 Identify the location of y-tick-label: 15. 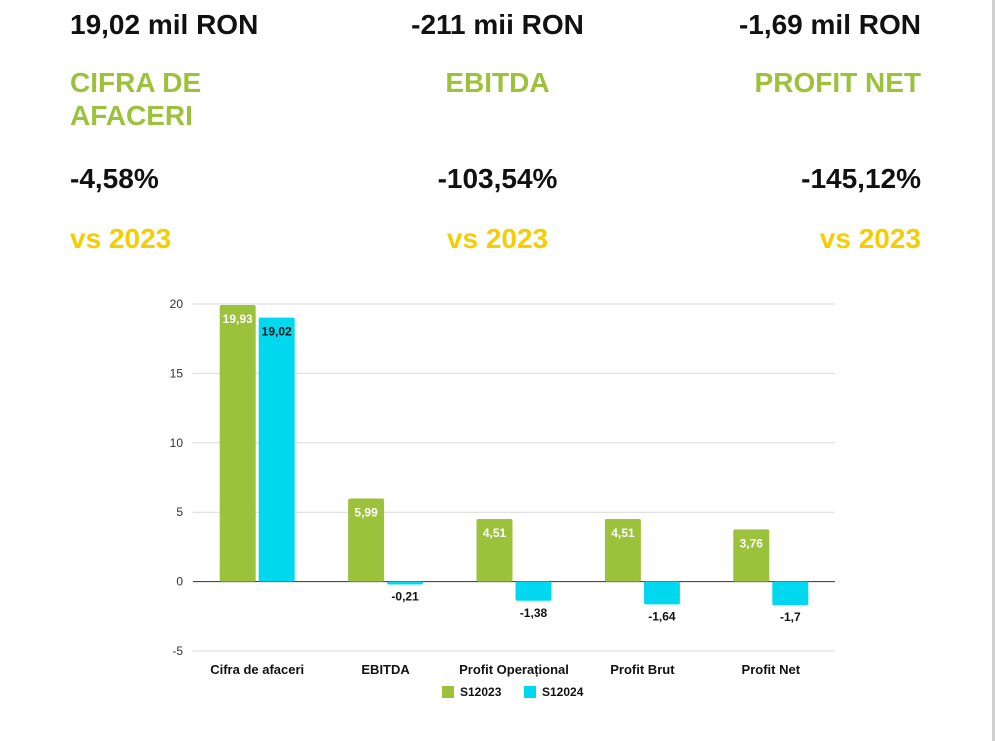
(177, 373).